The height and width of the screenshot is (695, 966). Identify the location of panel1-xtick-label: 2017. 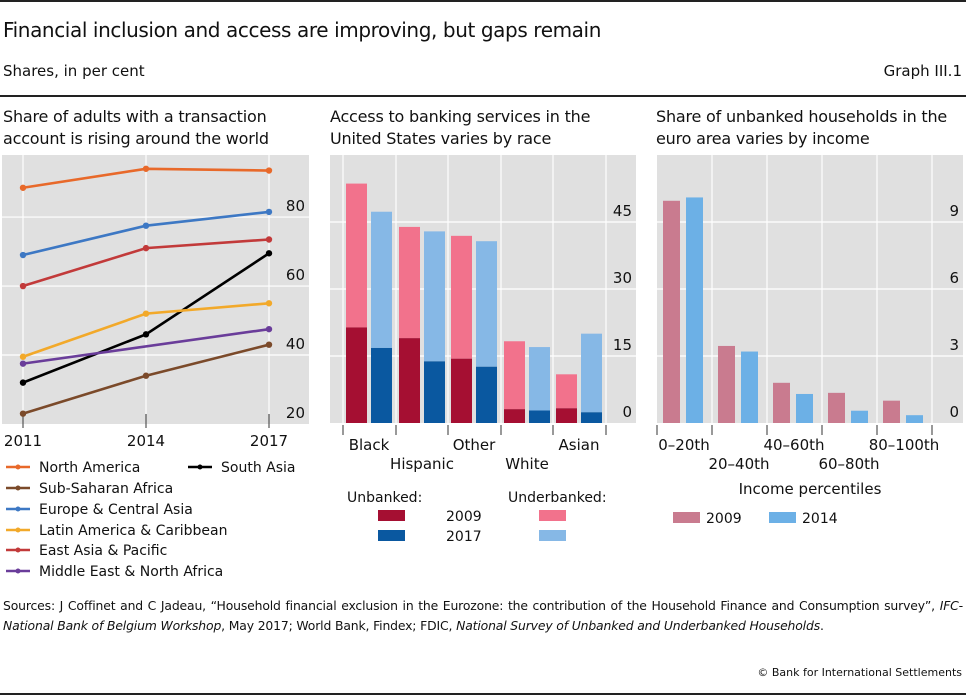
(269, 441).